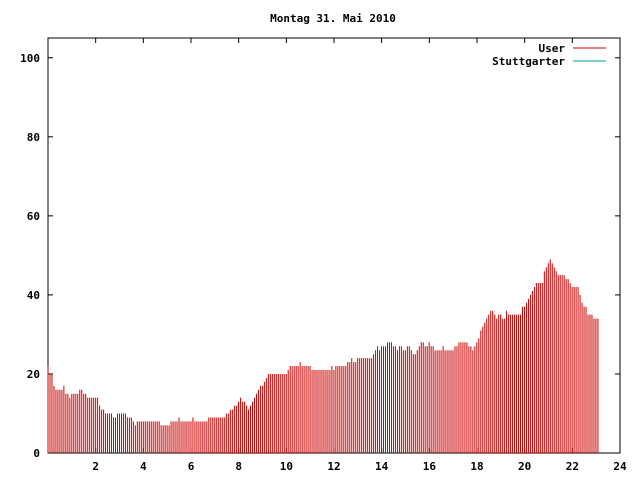  What do you see at coordinates (524, 466) in the screenshot?
I see `x-tick-label: 20` at bounding box center [524, 466].